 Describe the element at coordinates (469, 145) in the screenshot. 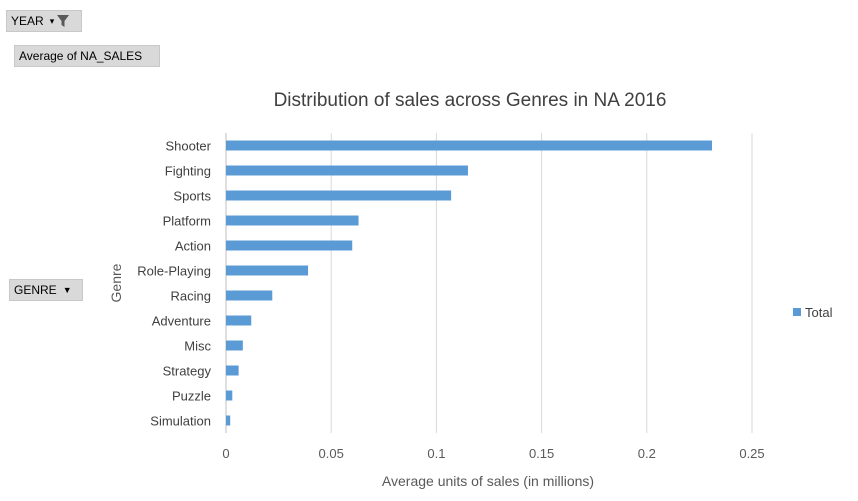

I see `bar-shooter` at that location.